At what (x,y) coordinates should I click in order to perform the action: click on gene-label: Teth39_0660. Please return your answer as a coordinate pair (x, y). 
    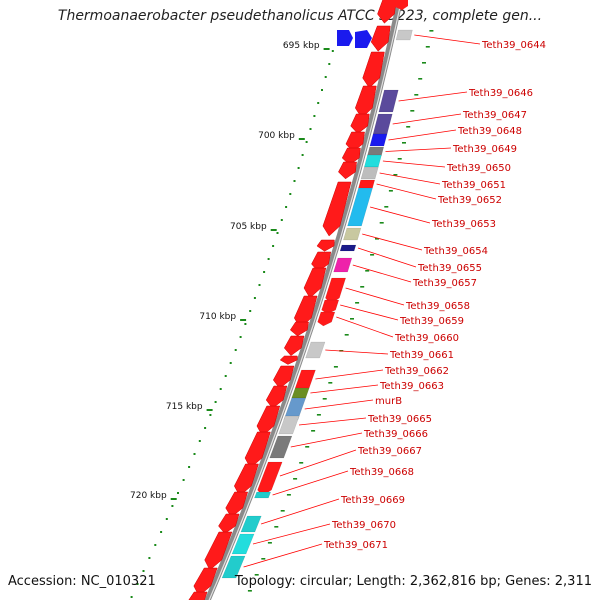
    Looking at the image, I should click on (426, 338).